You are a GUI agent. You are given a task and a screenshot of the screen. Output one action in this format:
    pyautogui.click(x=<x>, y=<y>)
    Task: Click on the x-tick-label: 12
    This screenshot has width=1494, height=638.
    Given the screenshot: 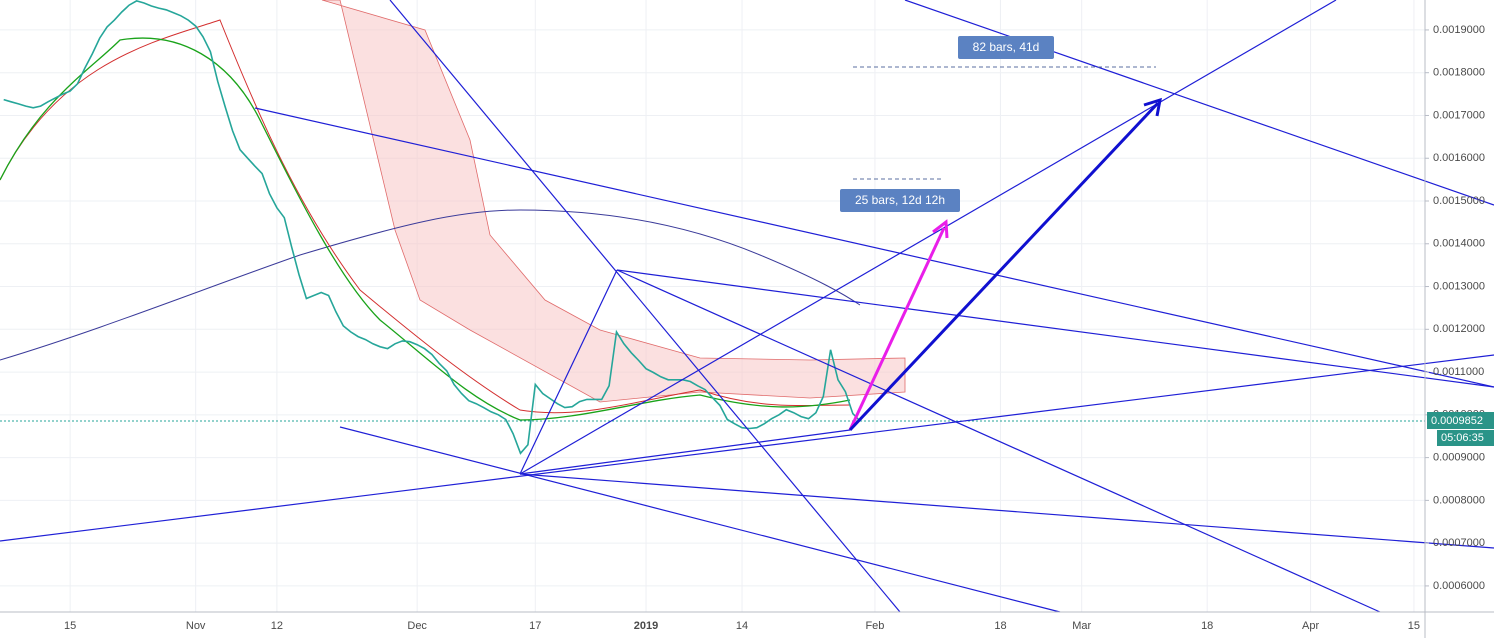 What is the action you would take?
    pyautogui.click(x=277, y=626)
    